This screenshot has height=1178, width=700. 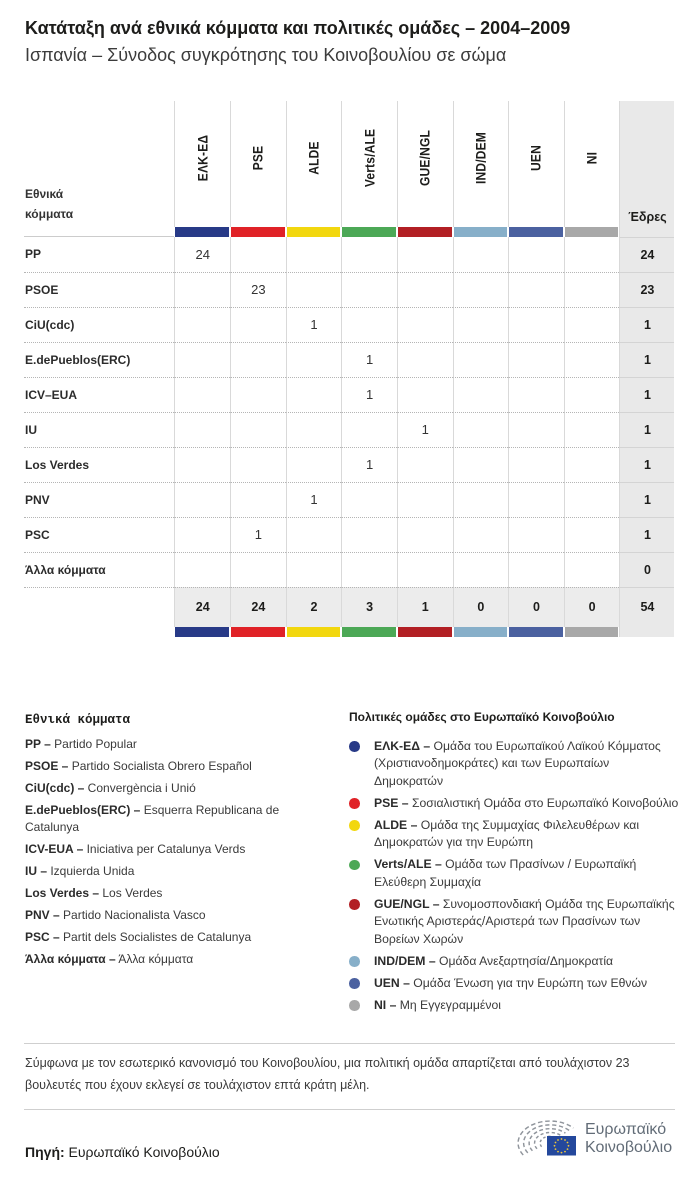 What do you see at coordinates (628, 1147) in the screenshot?
I see `svg-text: Κοινοβούλιο` at bounding box center [628, 1147].